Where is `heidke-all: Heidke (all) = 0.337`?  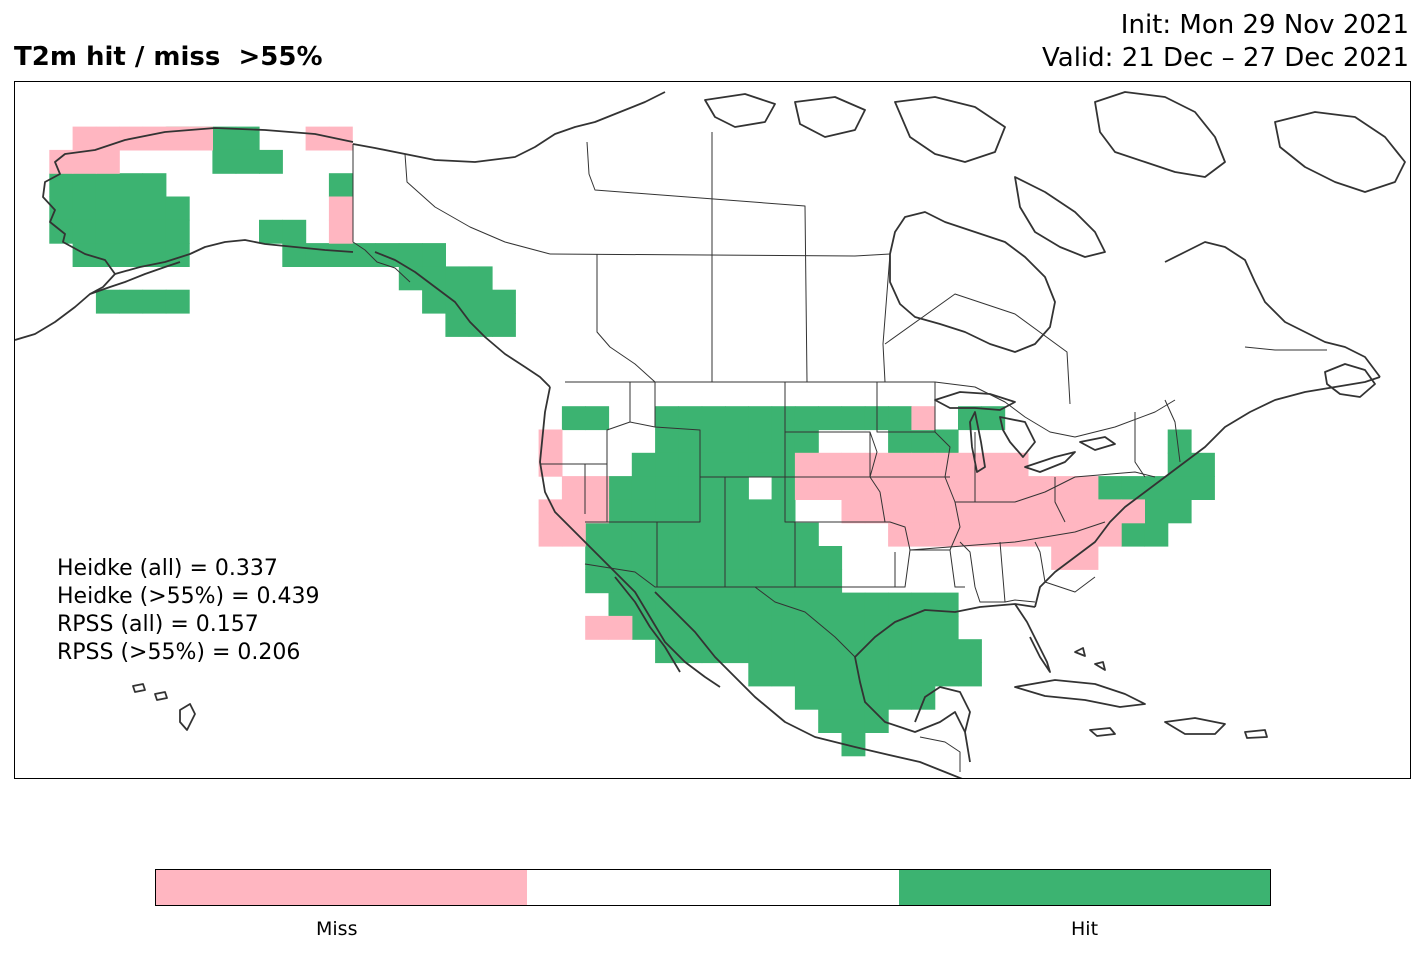 heidke-all: Heidke (all) = 0.337 is located at coordinates (167, 568).